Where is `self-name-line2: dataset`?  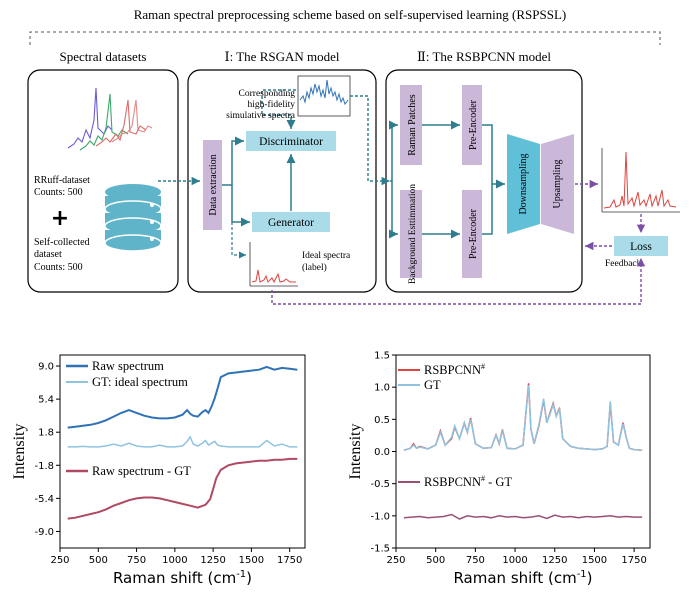 self-name-line2: dataset is located at coordinates (48, 254).